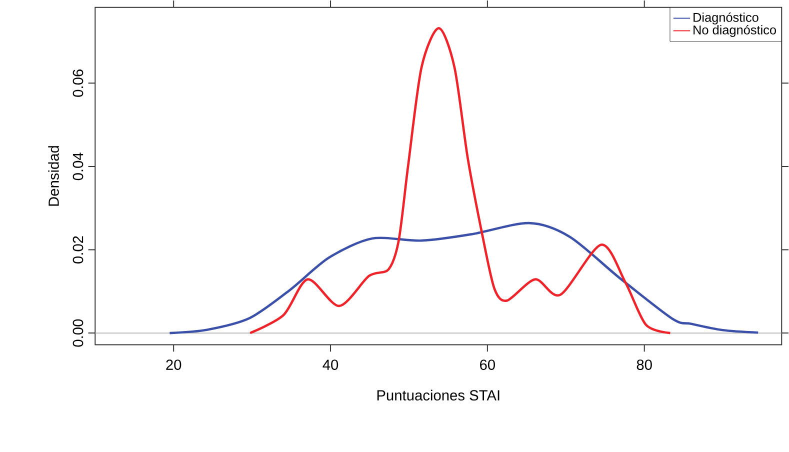 This screenshot has height=452, width=789. I want to click on y-tick-label: 0.00, so click(78, 333).